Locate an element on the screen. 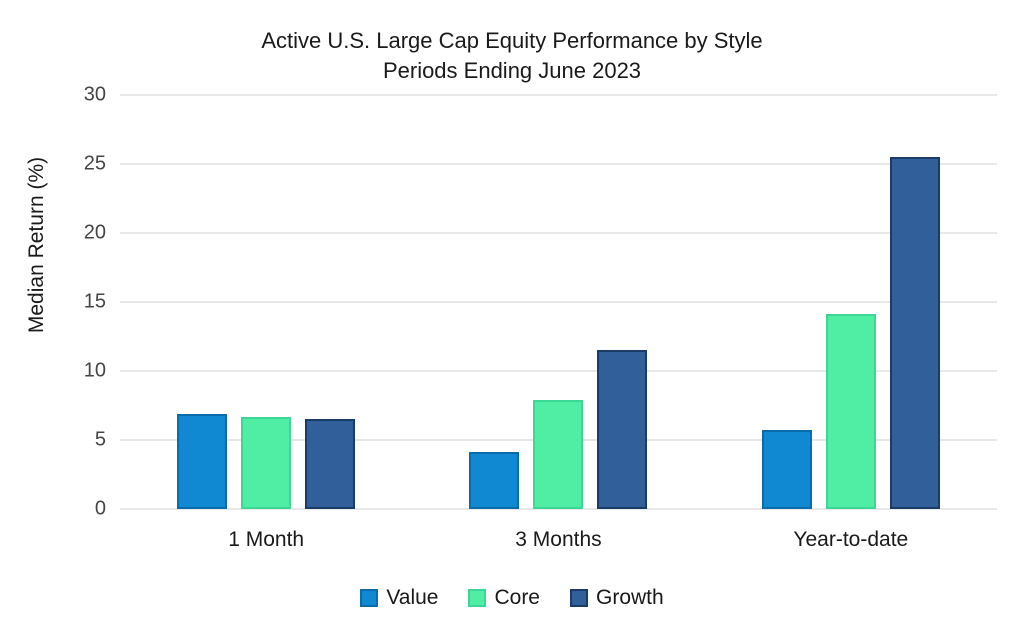  y-axis-title: Median Return (%) is located at coordinates (36, 245).